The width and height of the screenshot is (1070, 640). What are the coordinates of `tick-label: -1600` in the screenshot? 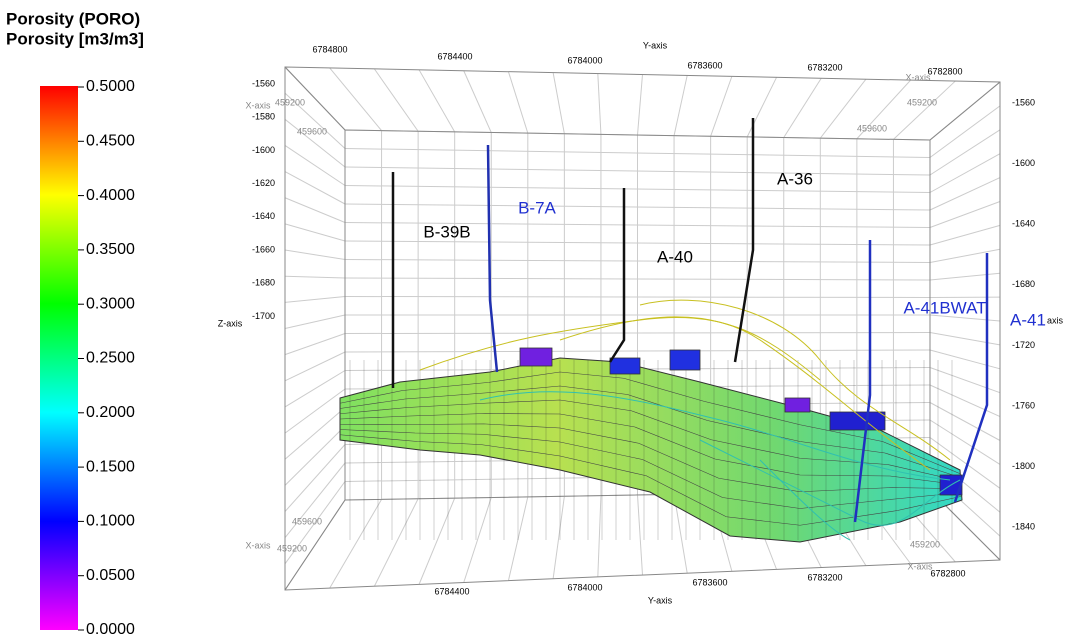 It's located at (1023, 163).